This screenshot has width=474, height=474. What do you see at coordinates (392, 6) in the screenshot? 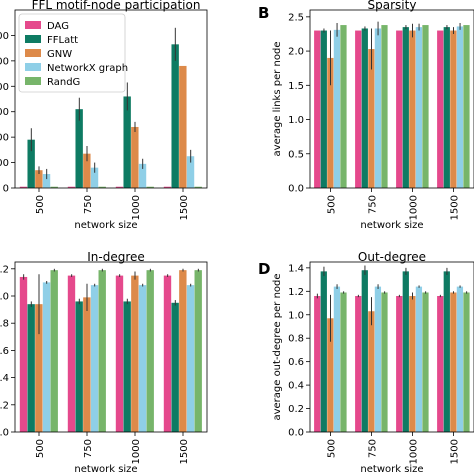
I see `chart-title: Sparsity` at bounding box center [392, 6].